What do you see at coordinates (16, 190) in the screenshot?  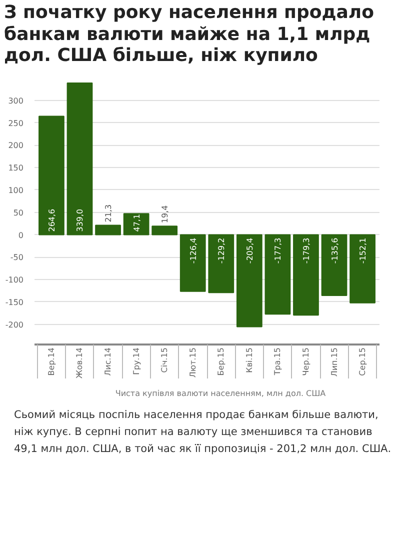 I see `y-tick-label: 100` at bounding box center [16, 190].